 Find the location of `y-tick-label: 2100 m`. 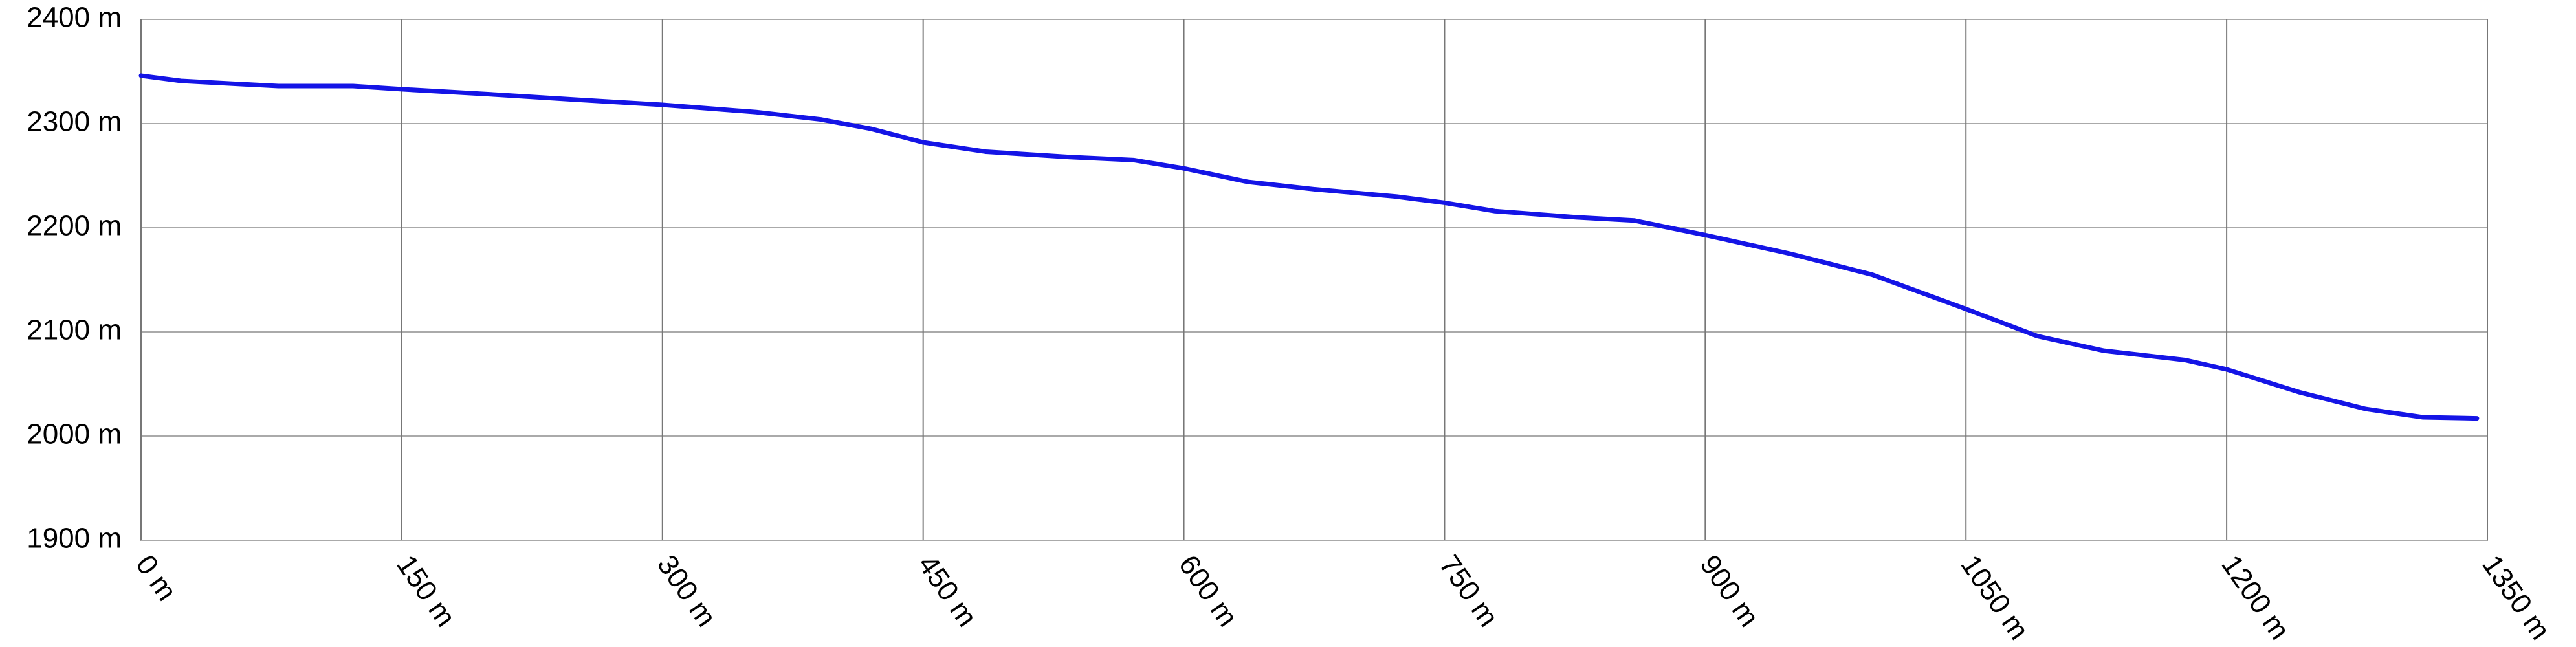

y-tick-label: 2100 m is located at coordinates (75, 330).